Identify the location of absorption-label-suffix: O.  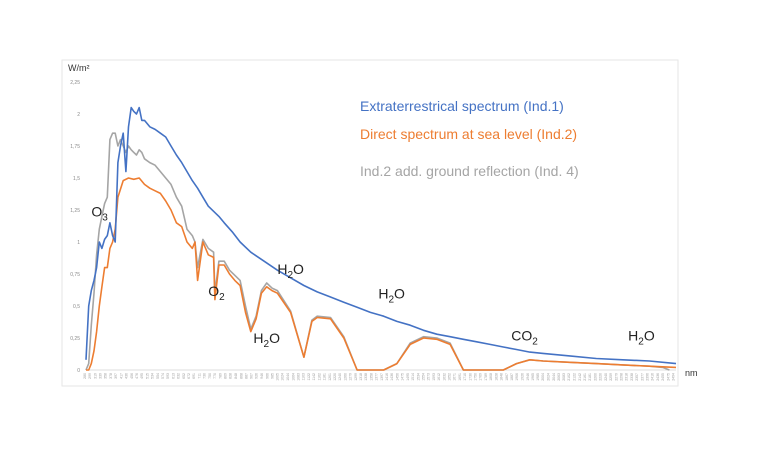
(399, 293).